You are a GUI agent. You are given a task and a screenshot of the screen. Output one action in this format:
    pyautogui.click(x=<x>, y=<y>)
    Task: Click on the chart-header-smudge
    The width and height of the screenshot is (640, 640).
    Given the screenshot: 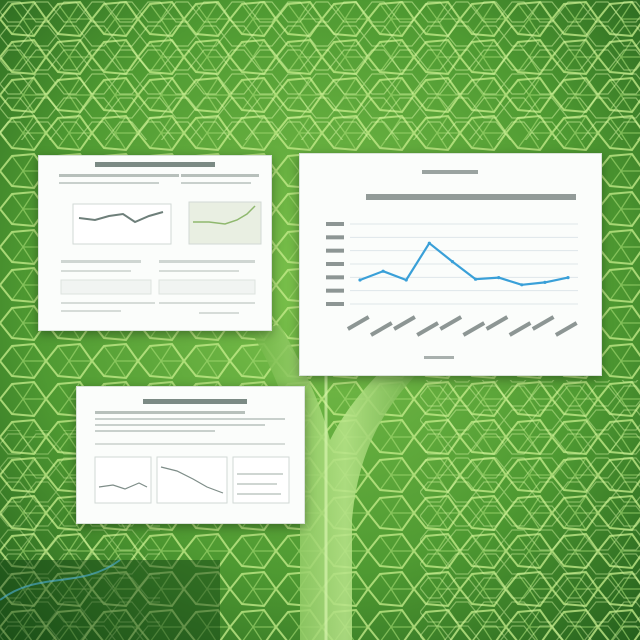 What is the action you would take?
    pyautogui.click(x=450, y=172)
    